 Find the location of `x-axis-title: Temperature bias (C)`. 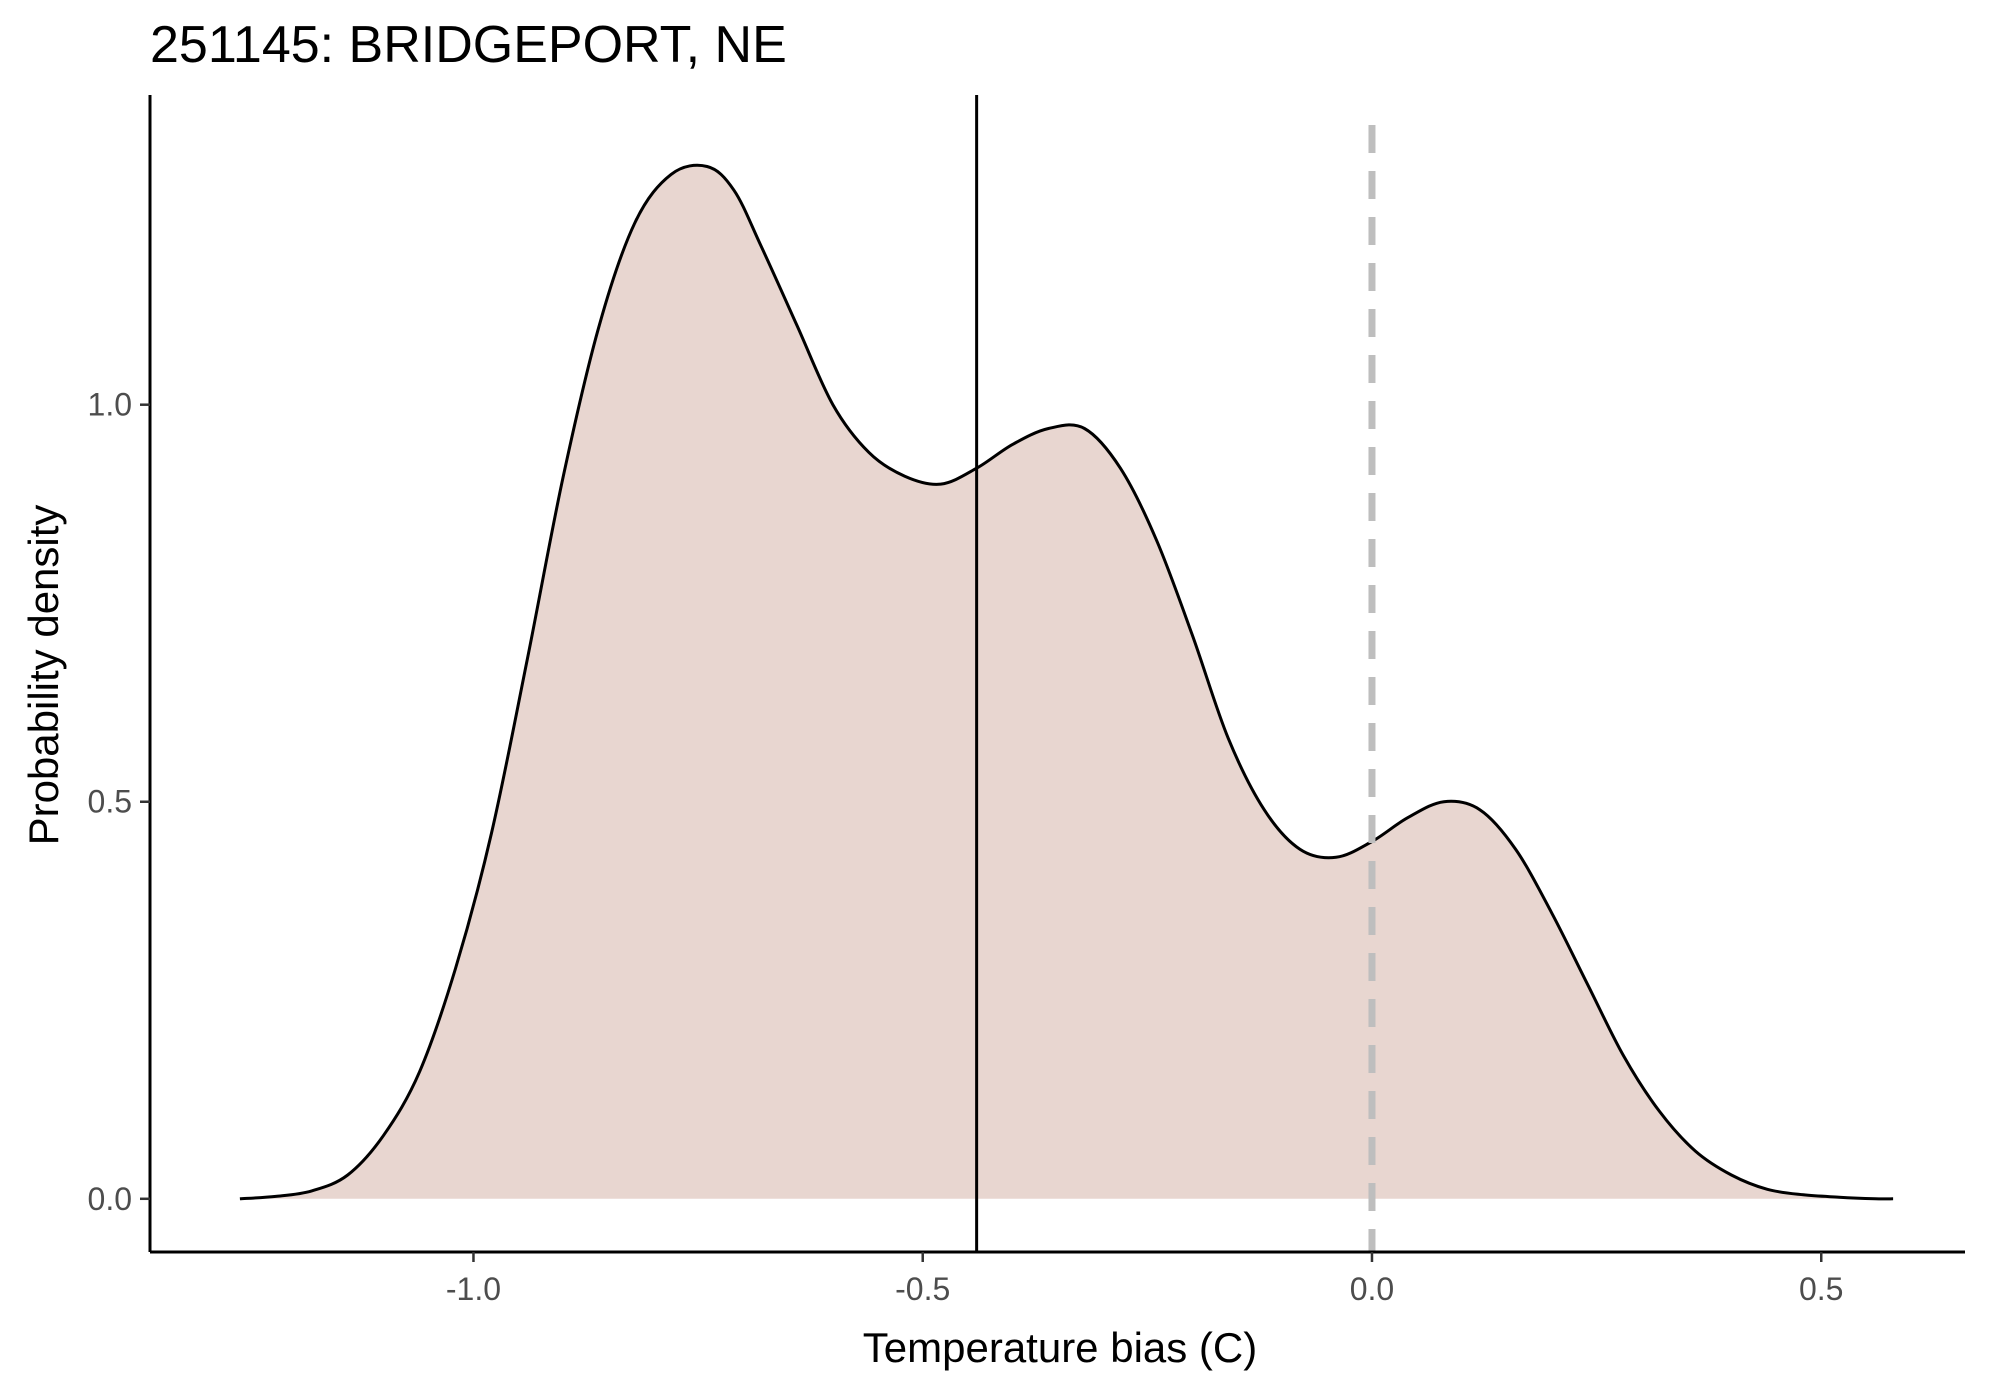

x-axis-title: Temperature bias (C) is located at coordinates (1060, 1347).